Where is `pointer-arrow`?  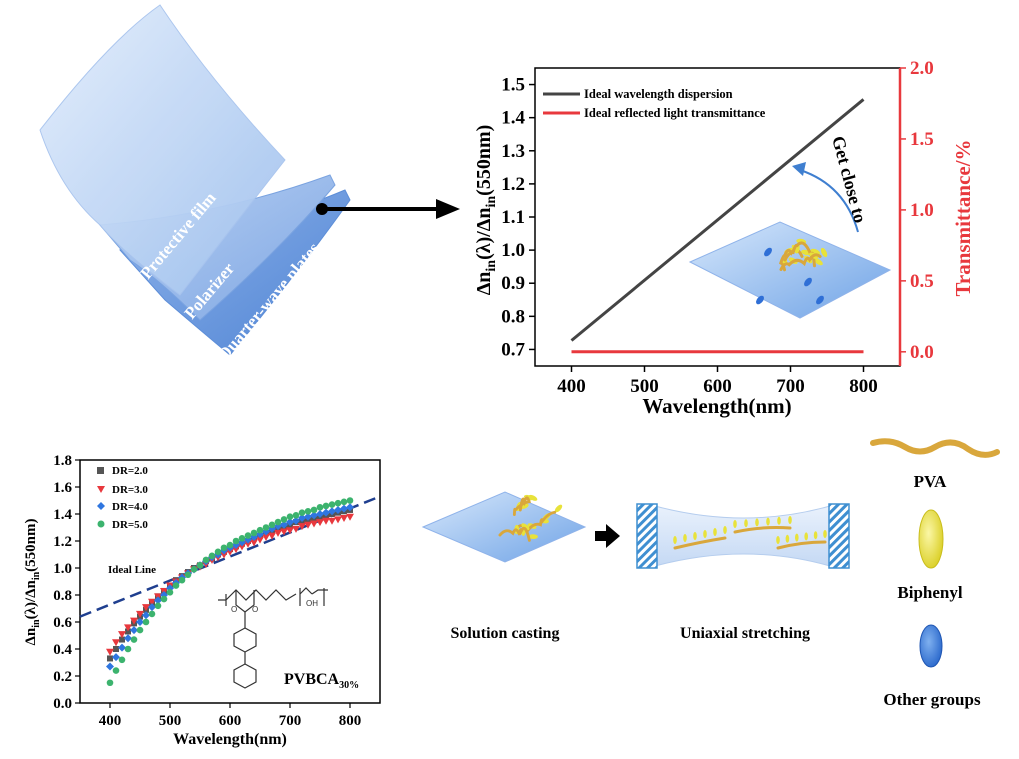
pointer-arrow is located at coordinates (388, 209).